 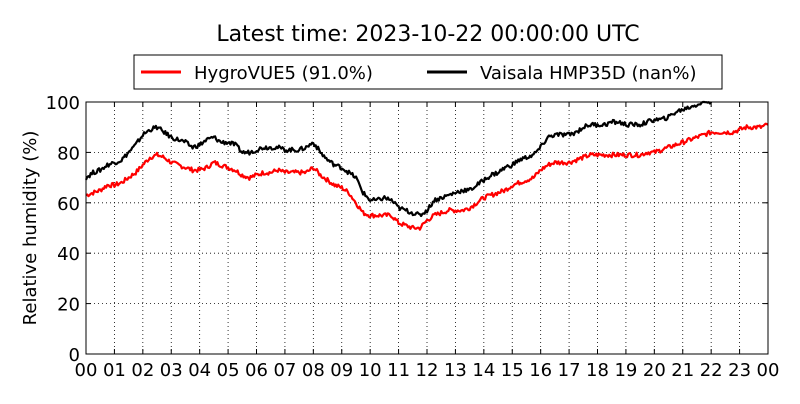 What do you see at coordinates (199, 370) in the screenshot?
I see `x-tick-label: 04` at bounding box center [199, 370].